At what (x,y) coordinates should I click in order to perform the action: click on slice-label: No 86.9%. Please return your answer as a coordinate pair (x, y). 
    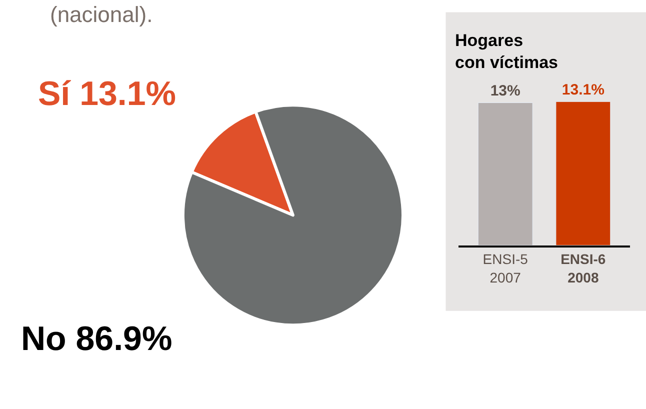
    Looking at the image, I should click on (96, 339).